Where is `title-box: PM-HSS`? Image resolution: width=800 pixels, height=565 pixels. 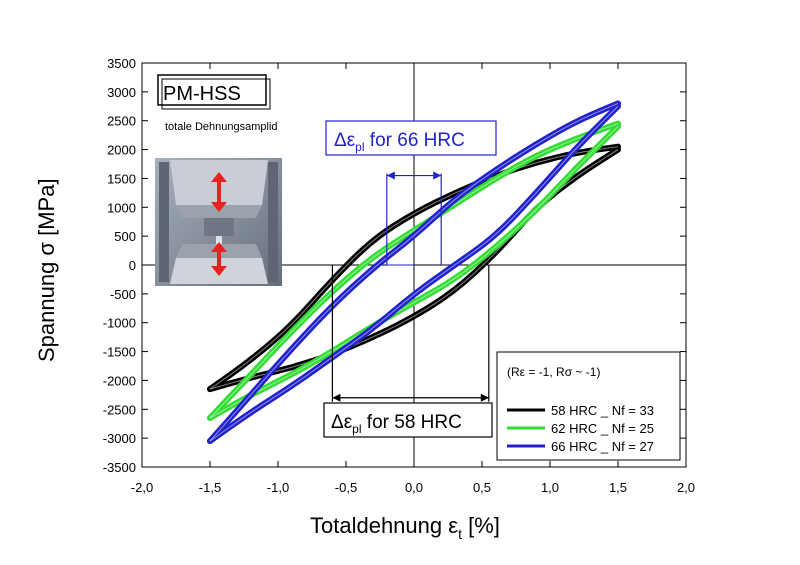
title-box: PM-HSS is located at coordinates (214, 92).